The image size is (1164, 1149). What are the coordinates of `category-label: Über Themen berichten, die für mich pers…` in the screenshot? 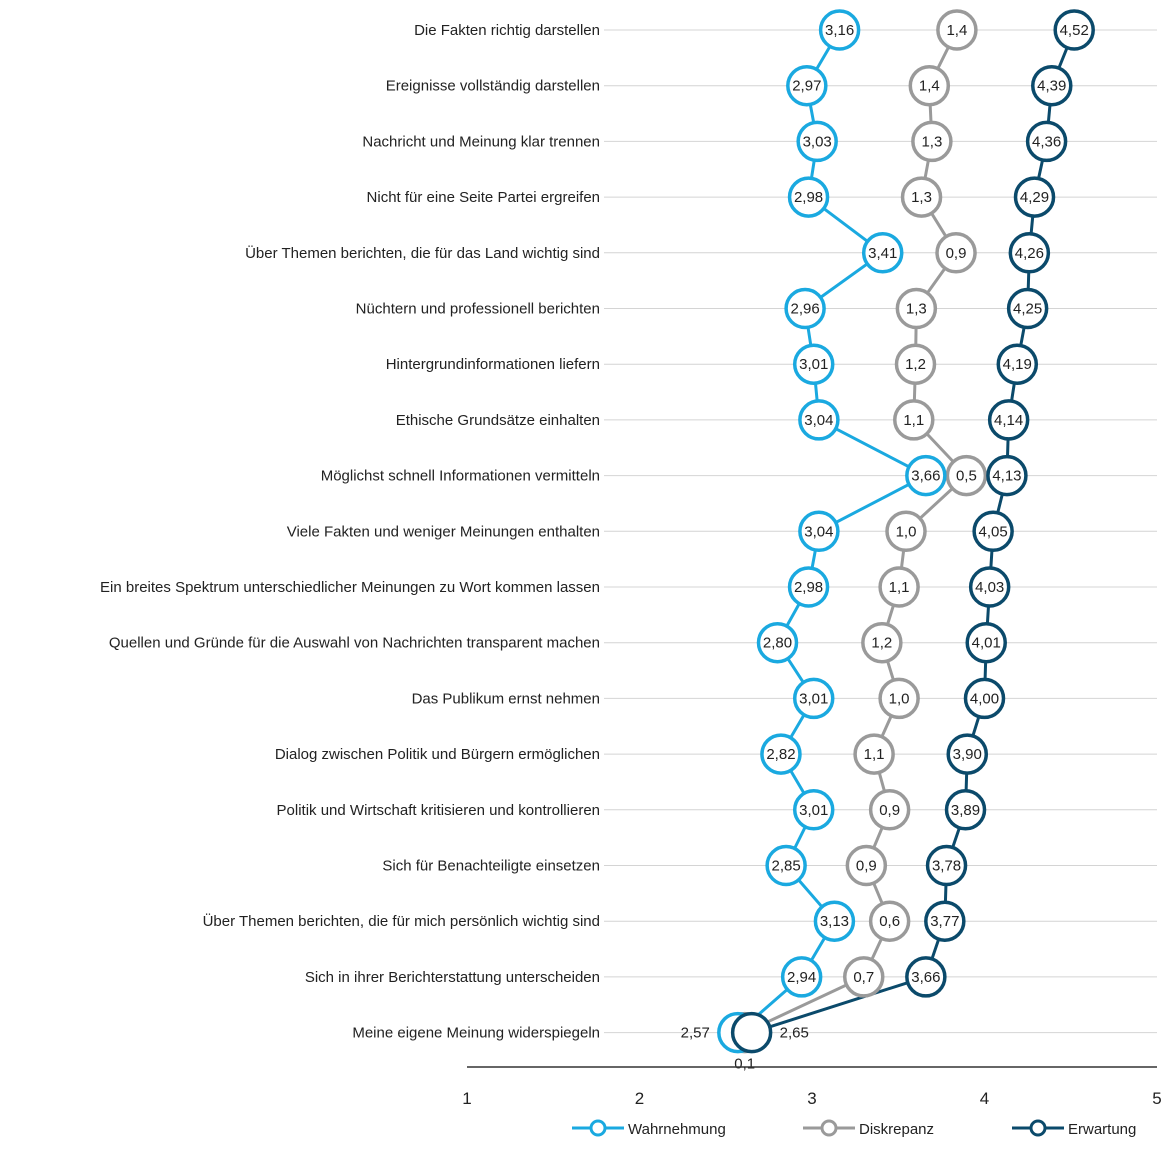 It's located at (401, 921).